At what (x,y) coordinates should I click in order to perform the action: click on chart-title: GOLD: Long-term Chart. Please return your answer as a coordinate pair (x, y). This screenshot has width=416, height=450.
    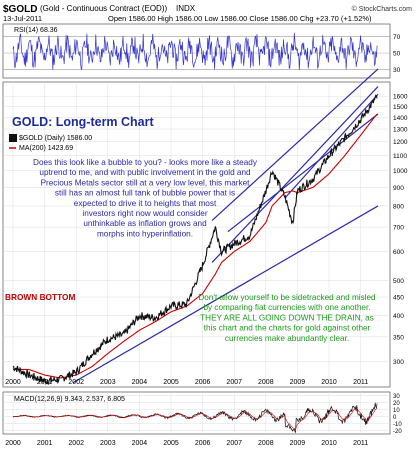
    Looking at the image, I should click on (83, 122).